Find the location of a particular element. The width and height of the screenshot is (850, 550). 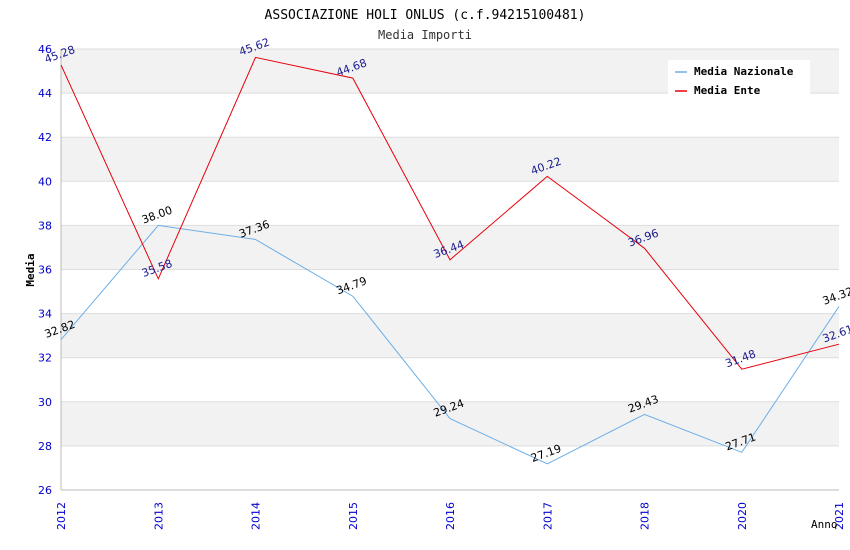

x-tick-label: 2013 is located at coordinates (158, 516).